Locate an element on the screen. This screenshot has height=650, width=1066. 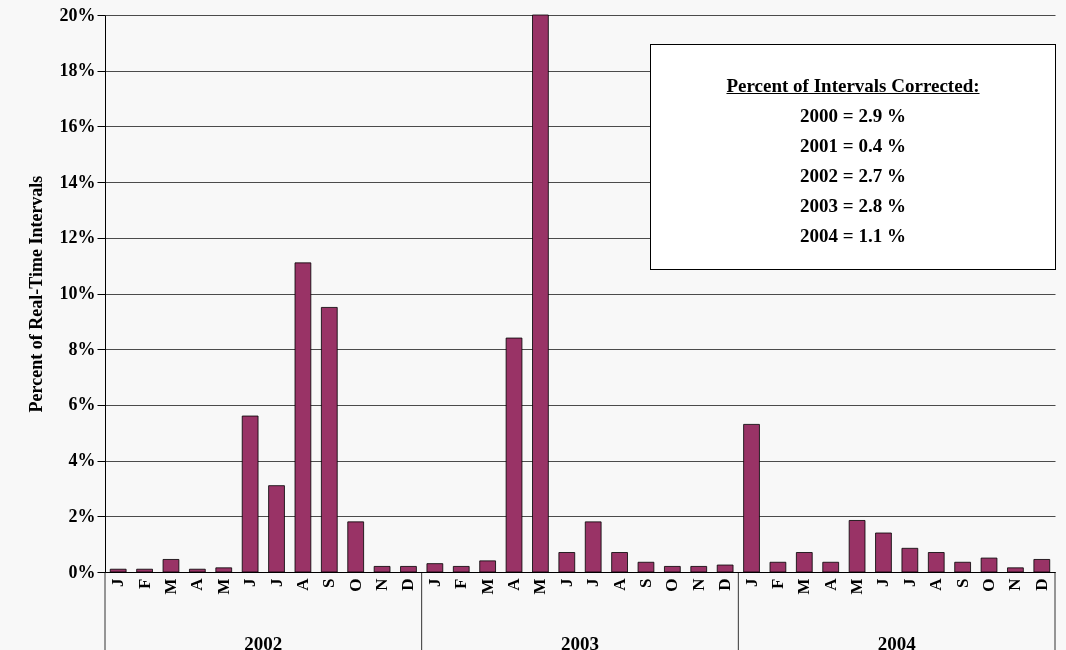
y-tick-label: 6% is located at coordinates (82, 404).